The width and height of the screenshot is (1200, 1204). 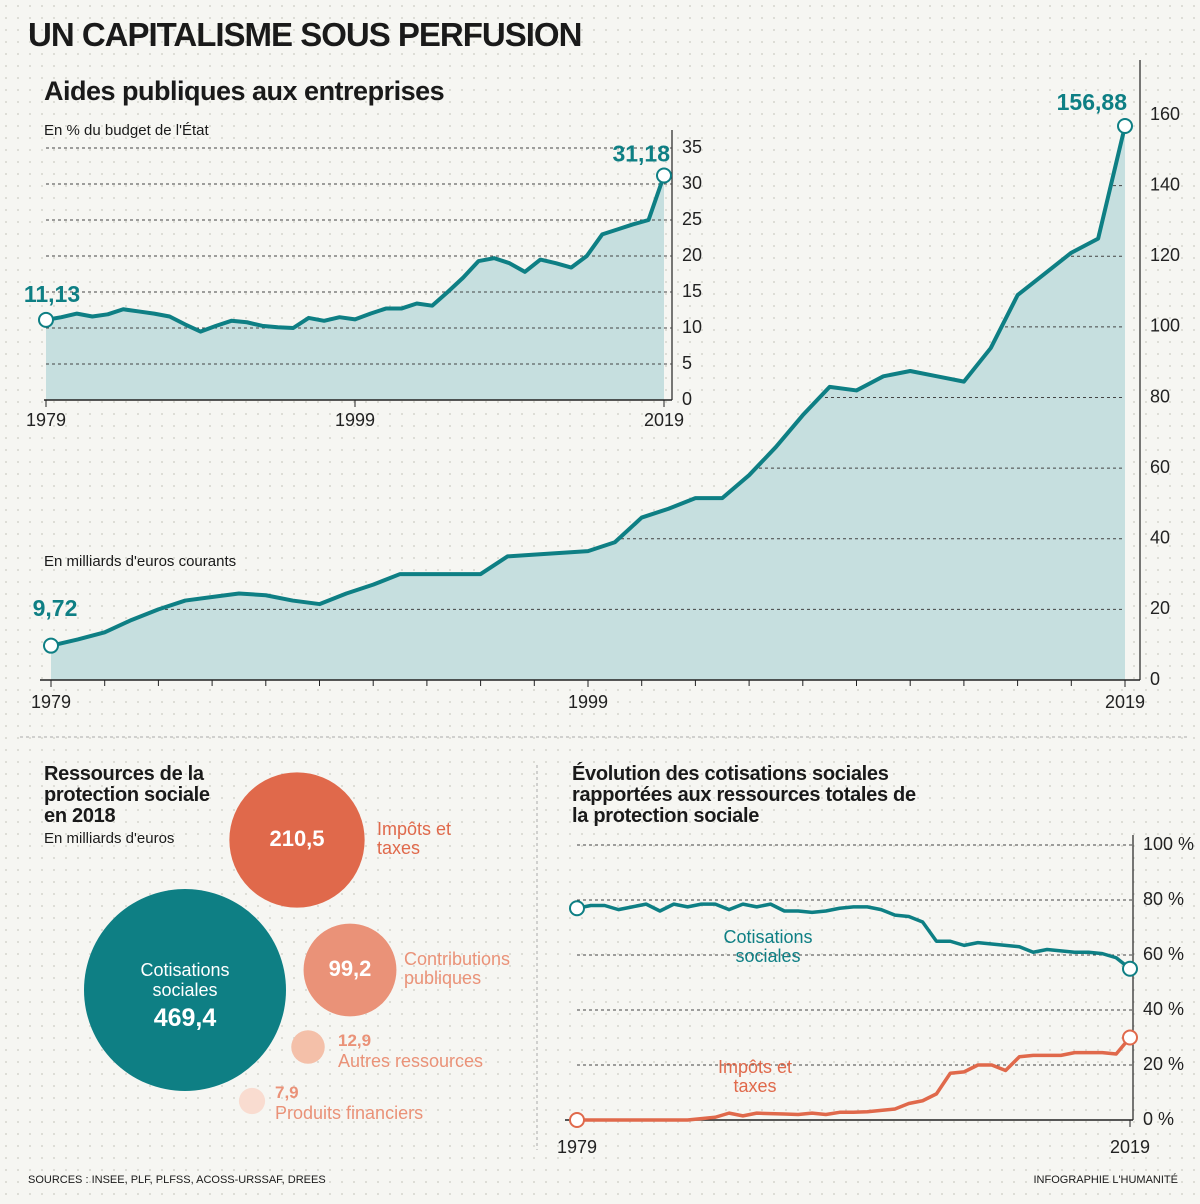 I want to click on y-tick-label: 160, so click(x=1165, y=114).